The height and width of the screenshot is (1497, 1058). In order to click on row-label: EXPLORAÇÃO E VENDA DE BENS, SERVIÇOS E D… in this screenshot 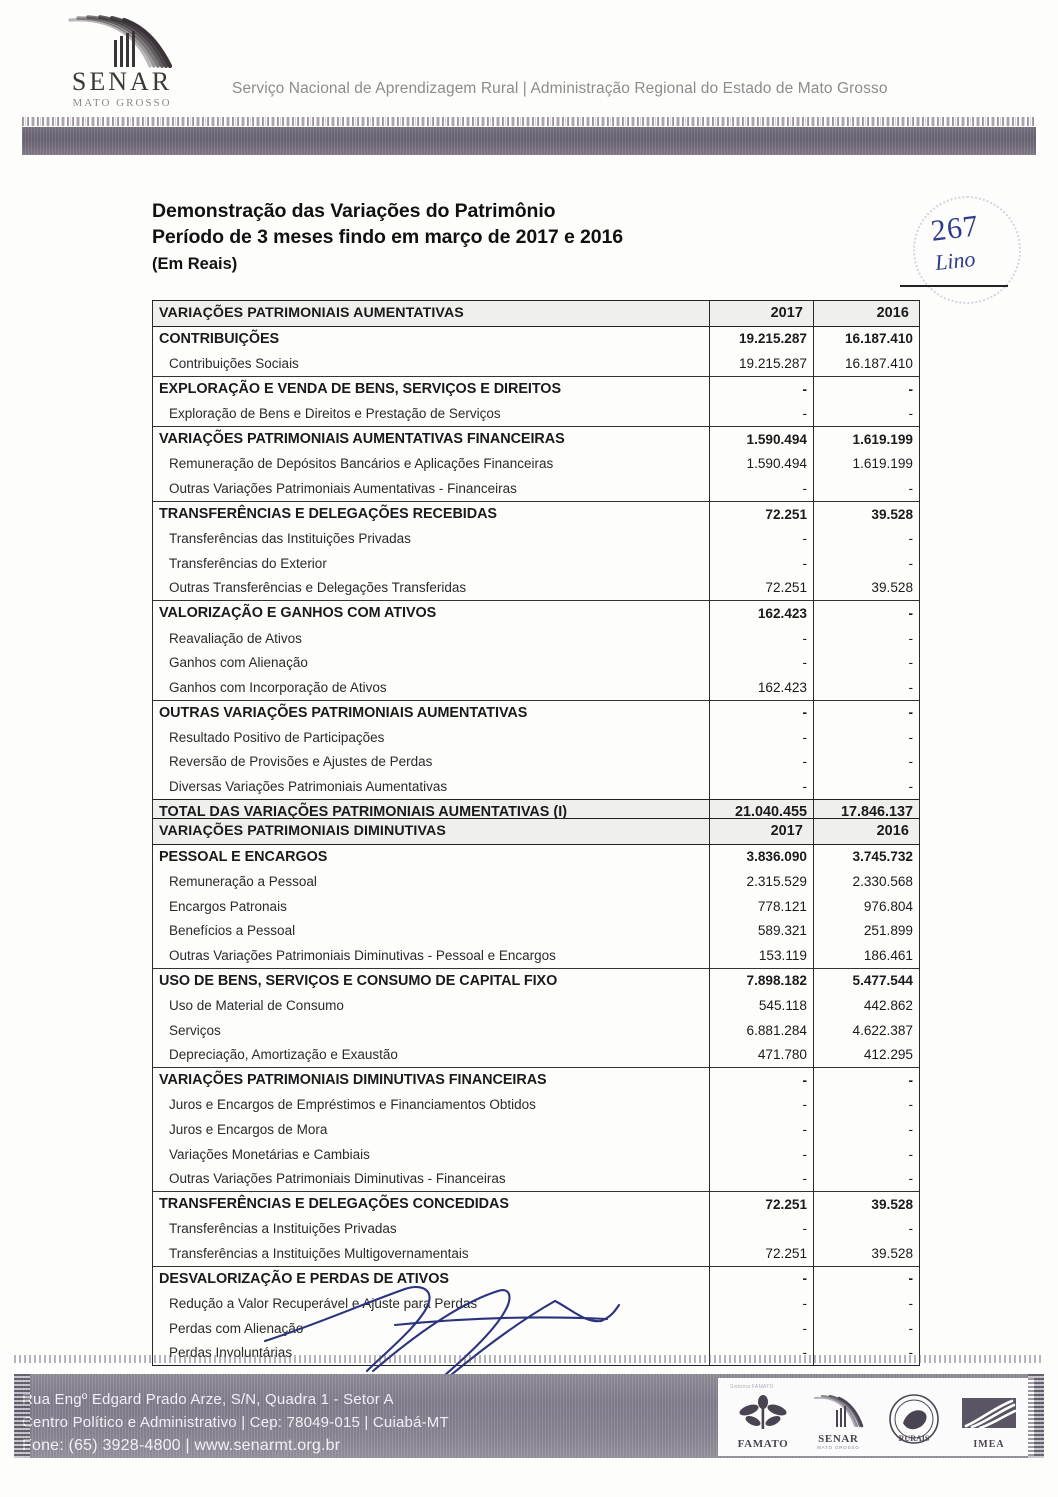, I will do `click(431, 388)`.